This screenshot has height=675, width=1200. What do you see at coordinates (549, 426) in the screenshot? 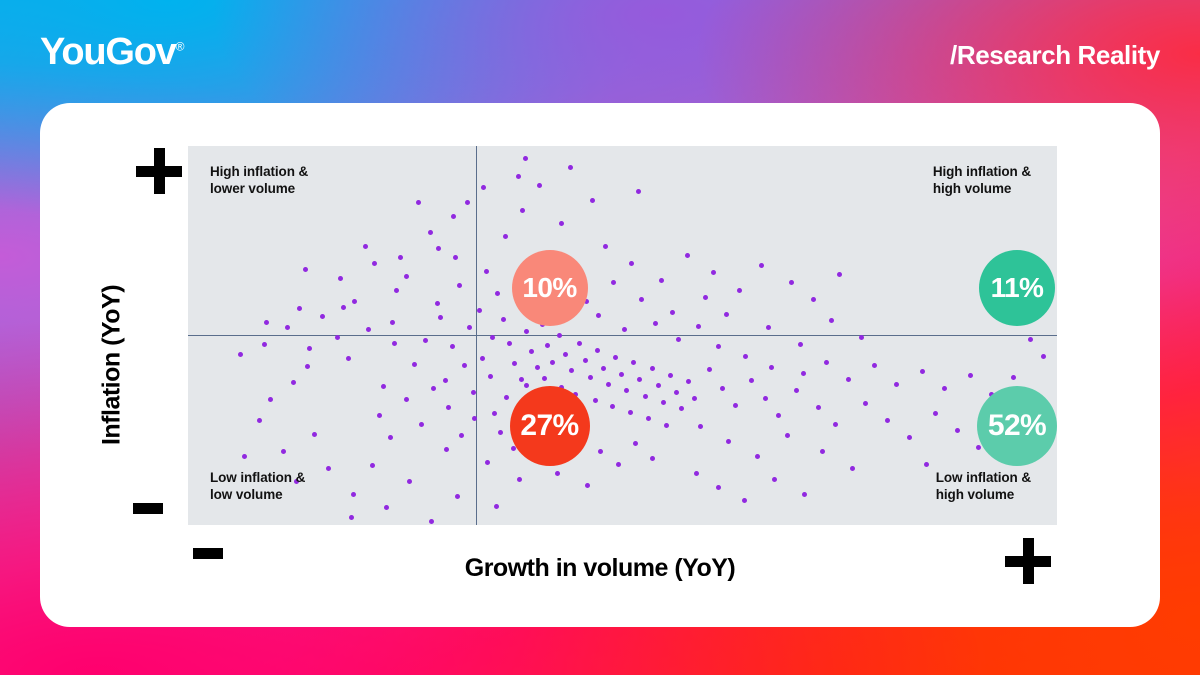
I see `quadrant-share-bubble: 27%` at bounding box center [549, 426].